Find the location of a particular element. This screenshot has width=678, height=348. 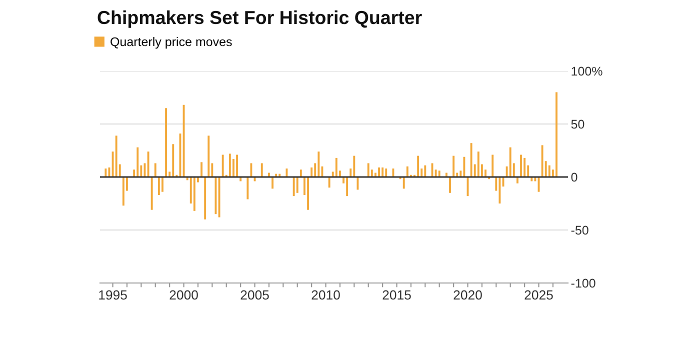

y-tick-label: -50 is located at coordinates (579, 230).